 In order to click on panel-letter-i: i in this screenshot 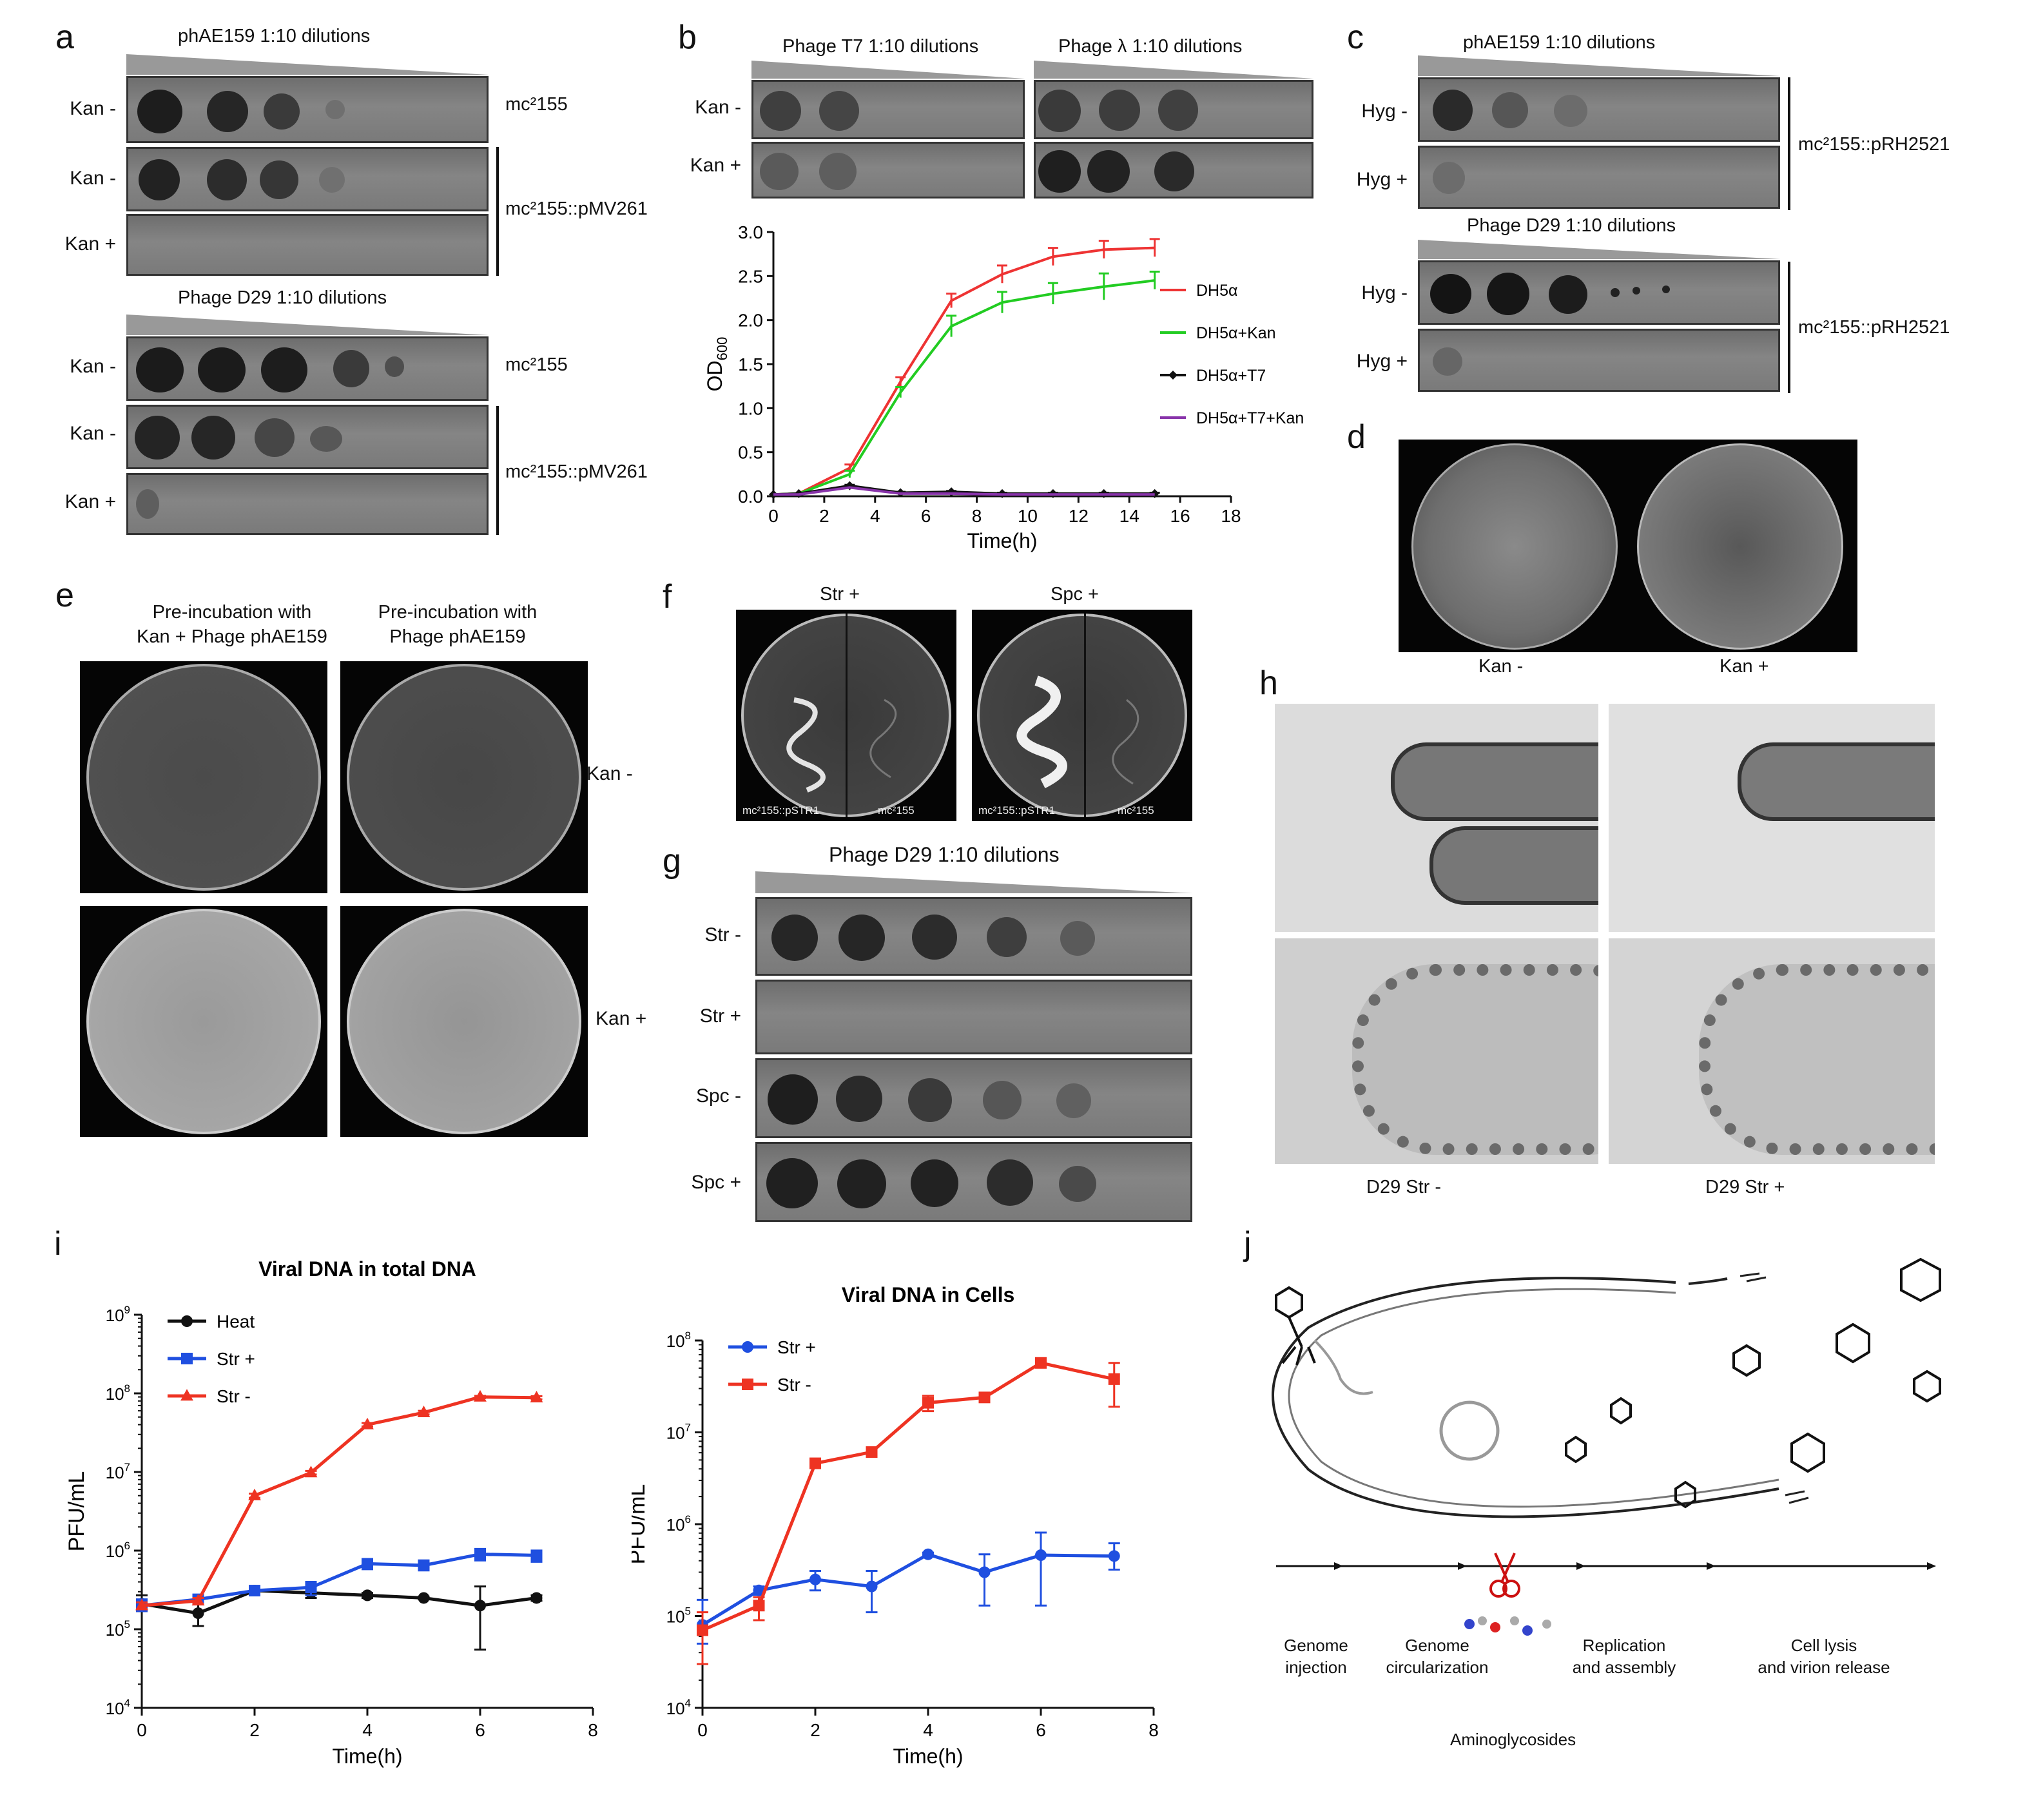, I will do `click(58, 1244)`.